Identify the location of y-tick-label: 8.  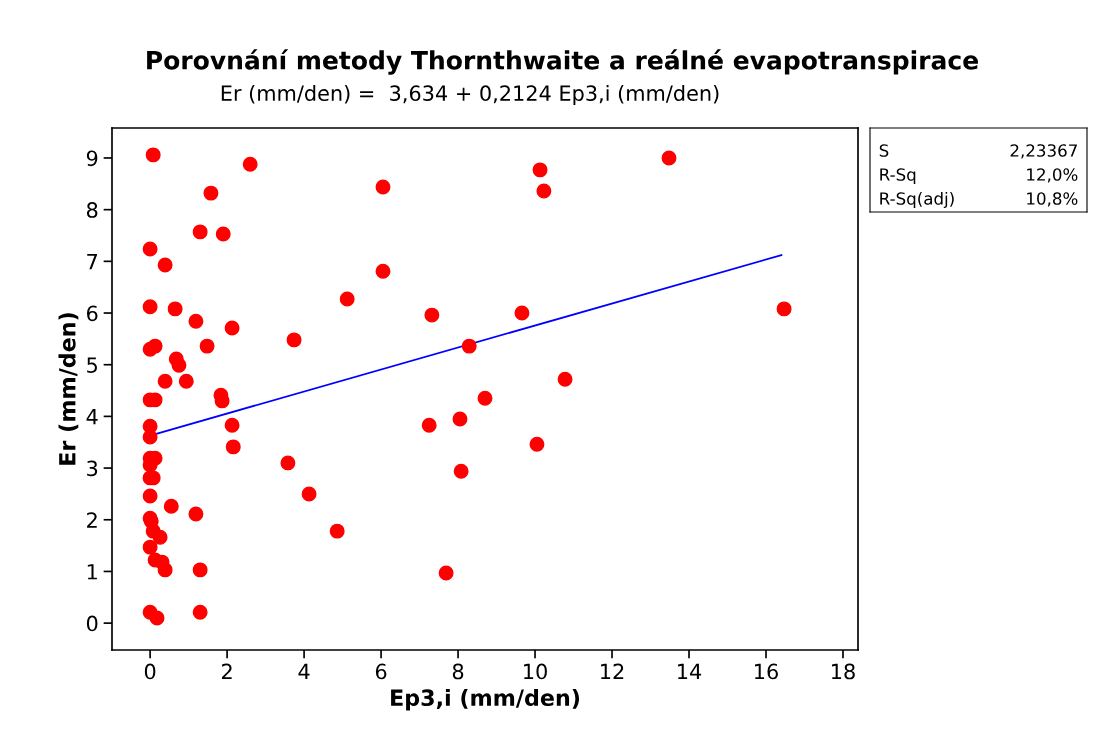
(92, 210).